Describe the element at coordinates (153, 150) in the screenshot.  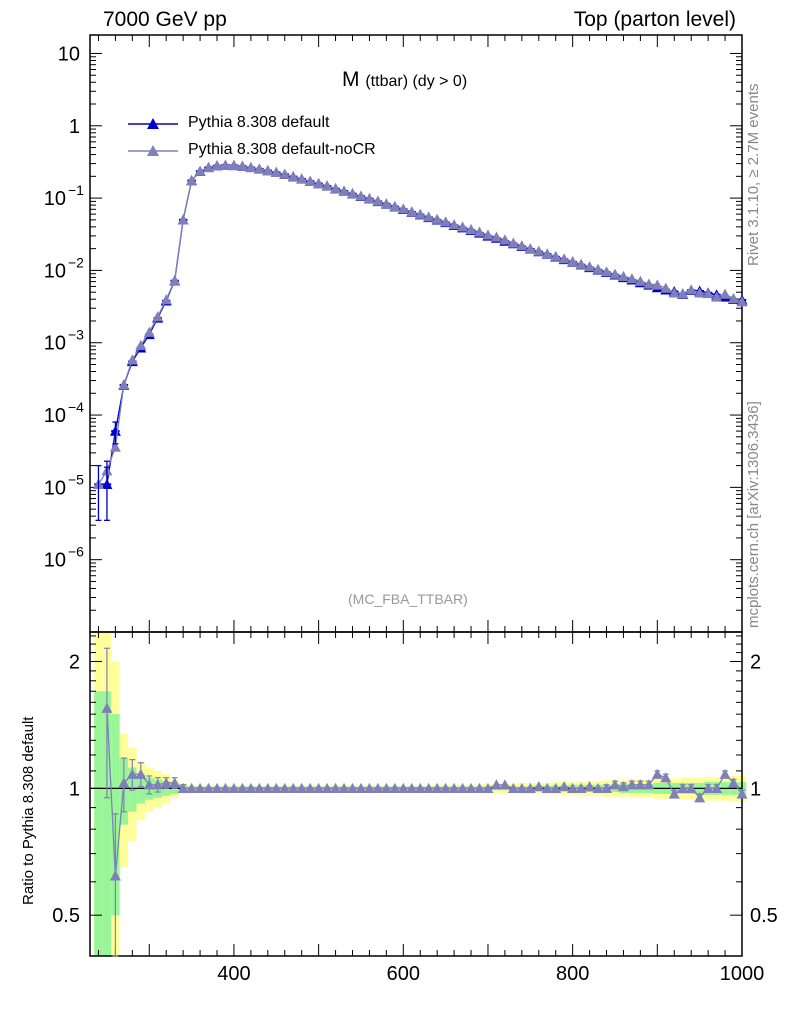
I see `legend-marker-nocr` at that location.